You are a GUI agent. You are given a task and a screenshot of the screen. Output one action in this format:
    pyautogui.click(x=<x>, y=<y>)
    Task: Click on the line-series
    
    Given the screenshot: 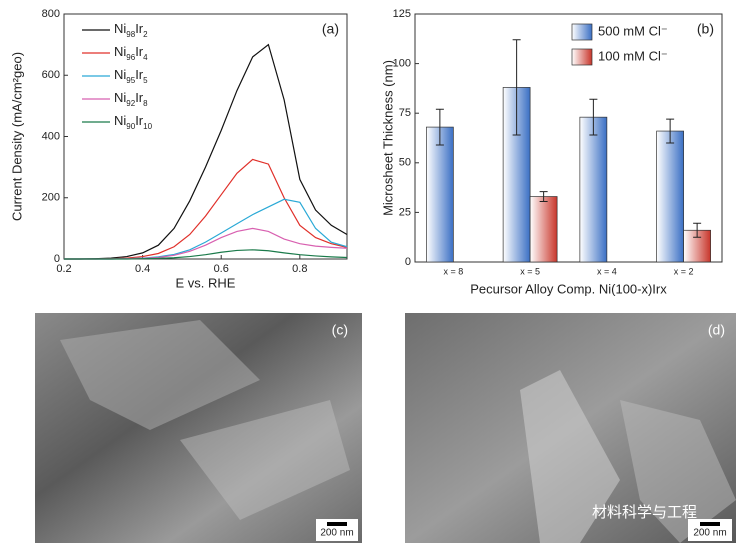 What is the action you would take?
    pyautogui.click(x=206, y=254)
    